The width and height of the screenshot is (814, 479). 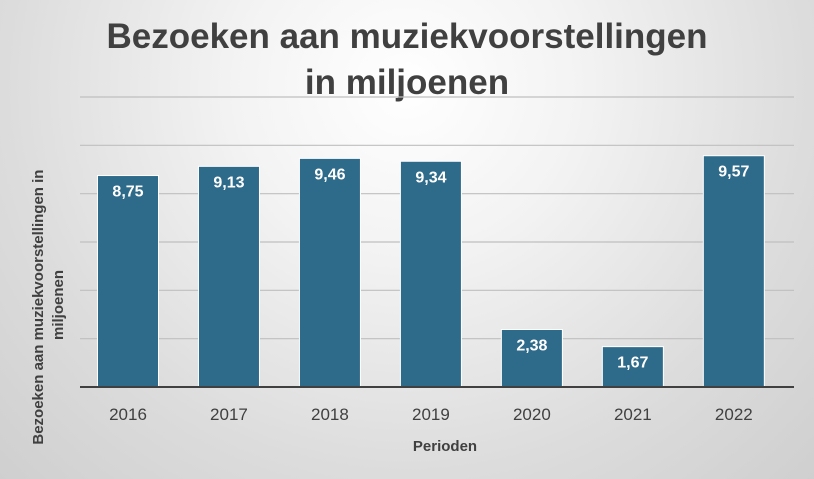 What do you see at coordinates (407, 82) in the screenshot?
I see `chart-title-line-2: in miljoenen` at bounding box center [407, 82].